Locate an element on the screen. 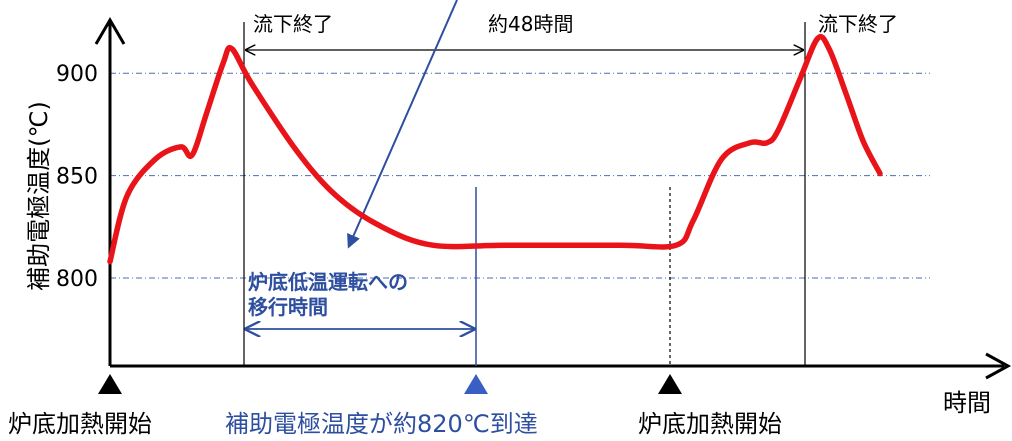  end-label-right: 流下終了 is located at coordinates (858, 24).